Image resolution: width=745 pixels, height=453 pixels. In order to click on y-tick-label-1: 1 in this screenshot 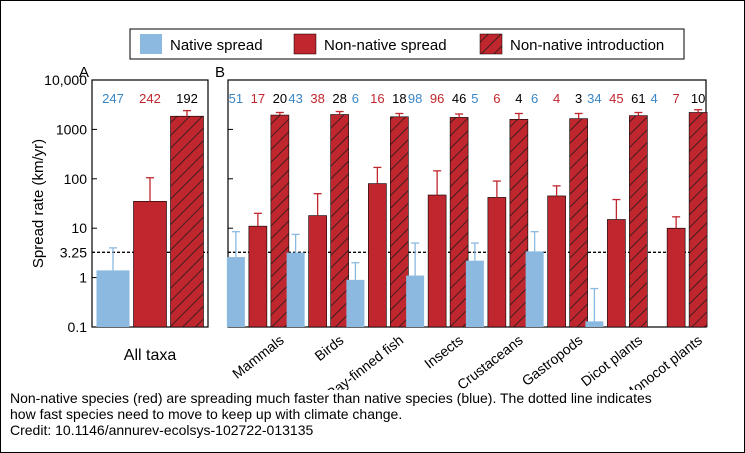, I will do `click(83, 278)`.